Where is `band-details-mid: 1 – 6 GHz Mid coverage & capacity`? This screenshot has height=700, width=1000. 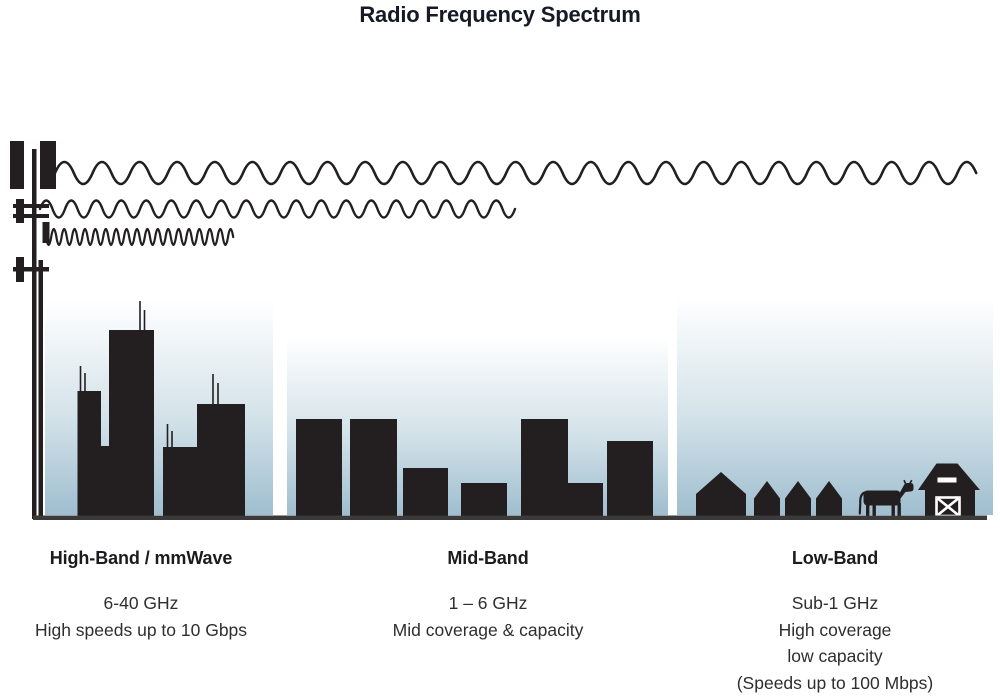 band-details-mid: 1 – 6 GHz Mid coverage & capacity is located at coordinates (488, 616).